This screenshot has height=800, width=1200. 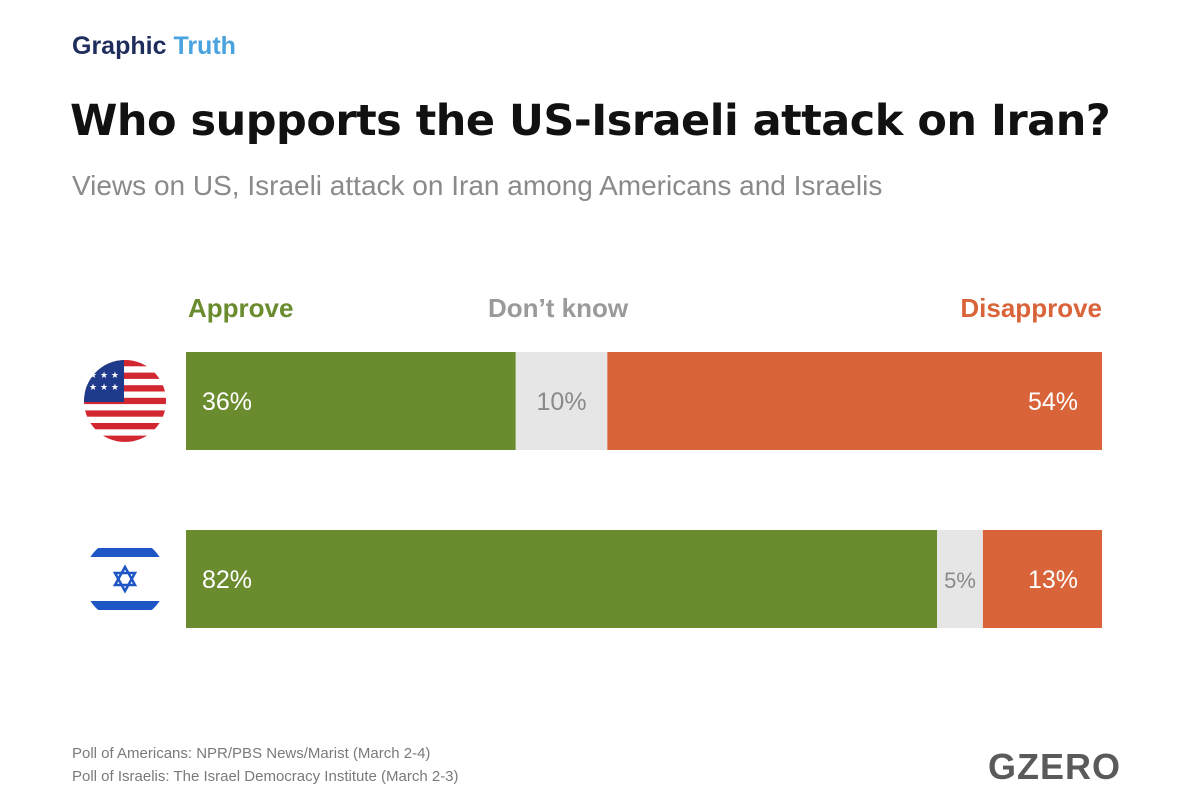 What do you see at coordinates (119, 46) in the screenshot?
I see `brand-word-graphic: Graphic` at bounding box center [119, 46].